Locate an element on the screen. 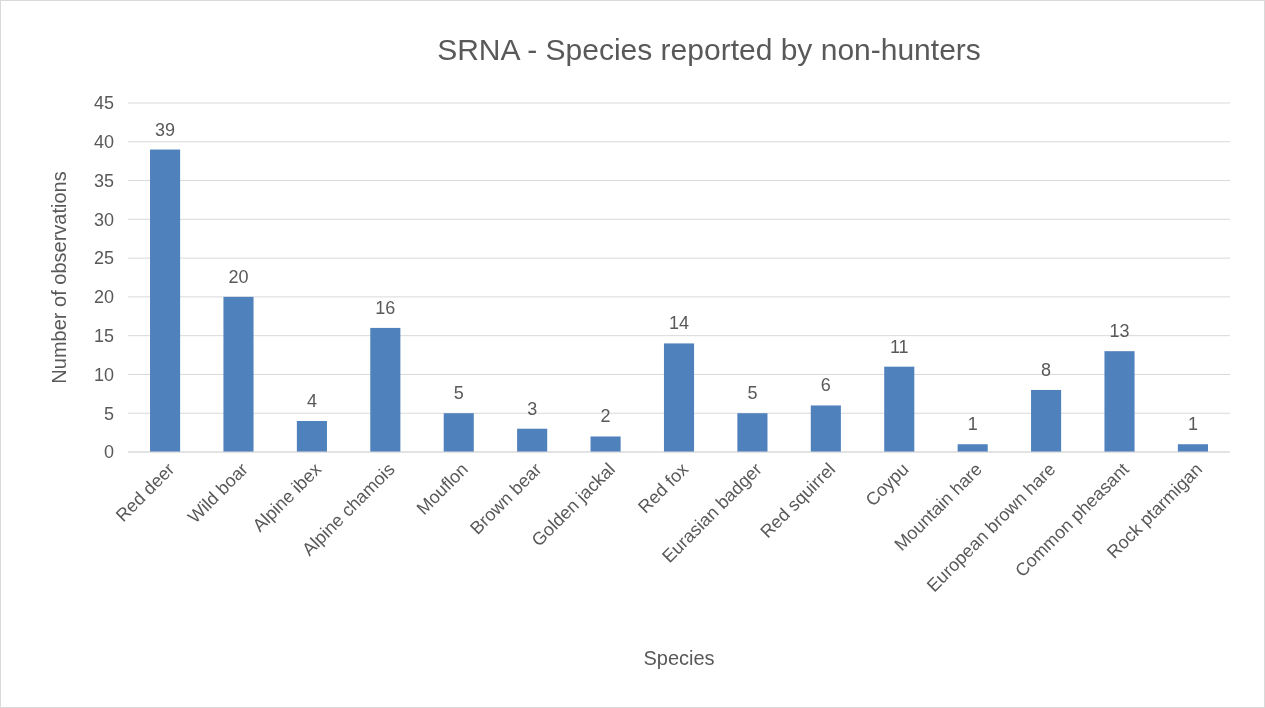 Image resolution: width=1265 pixels, height=708 pixels. data-label: 16 is located at coordinates (385, 307).